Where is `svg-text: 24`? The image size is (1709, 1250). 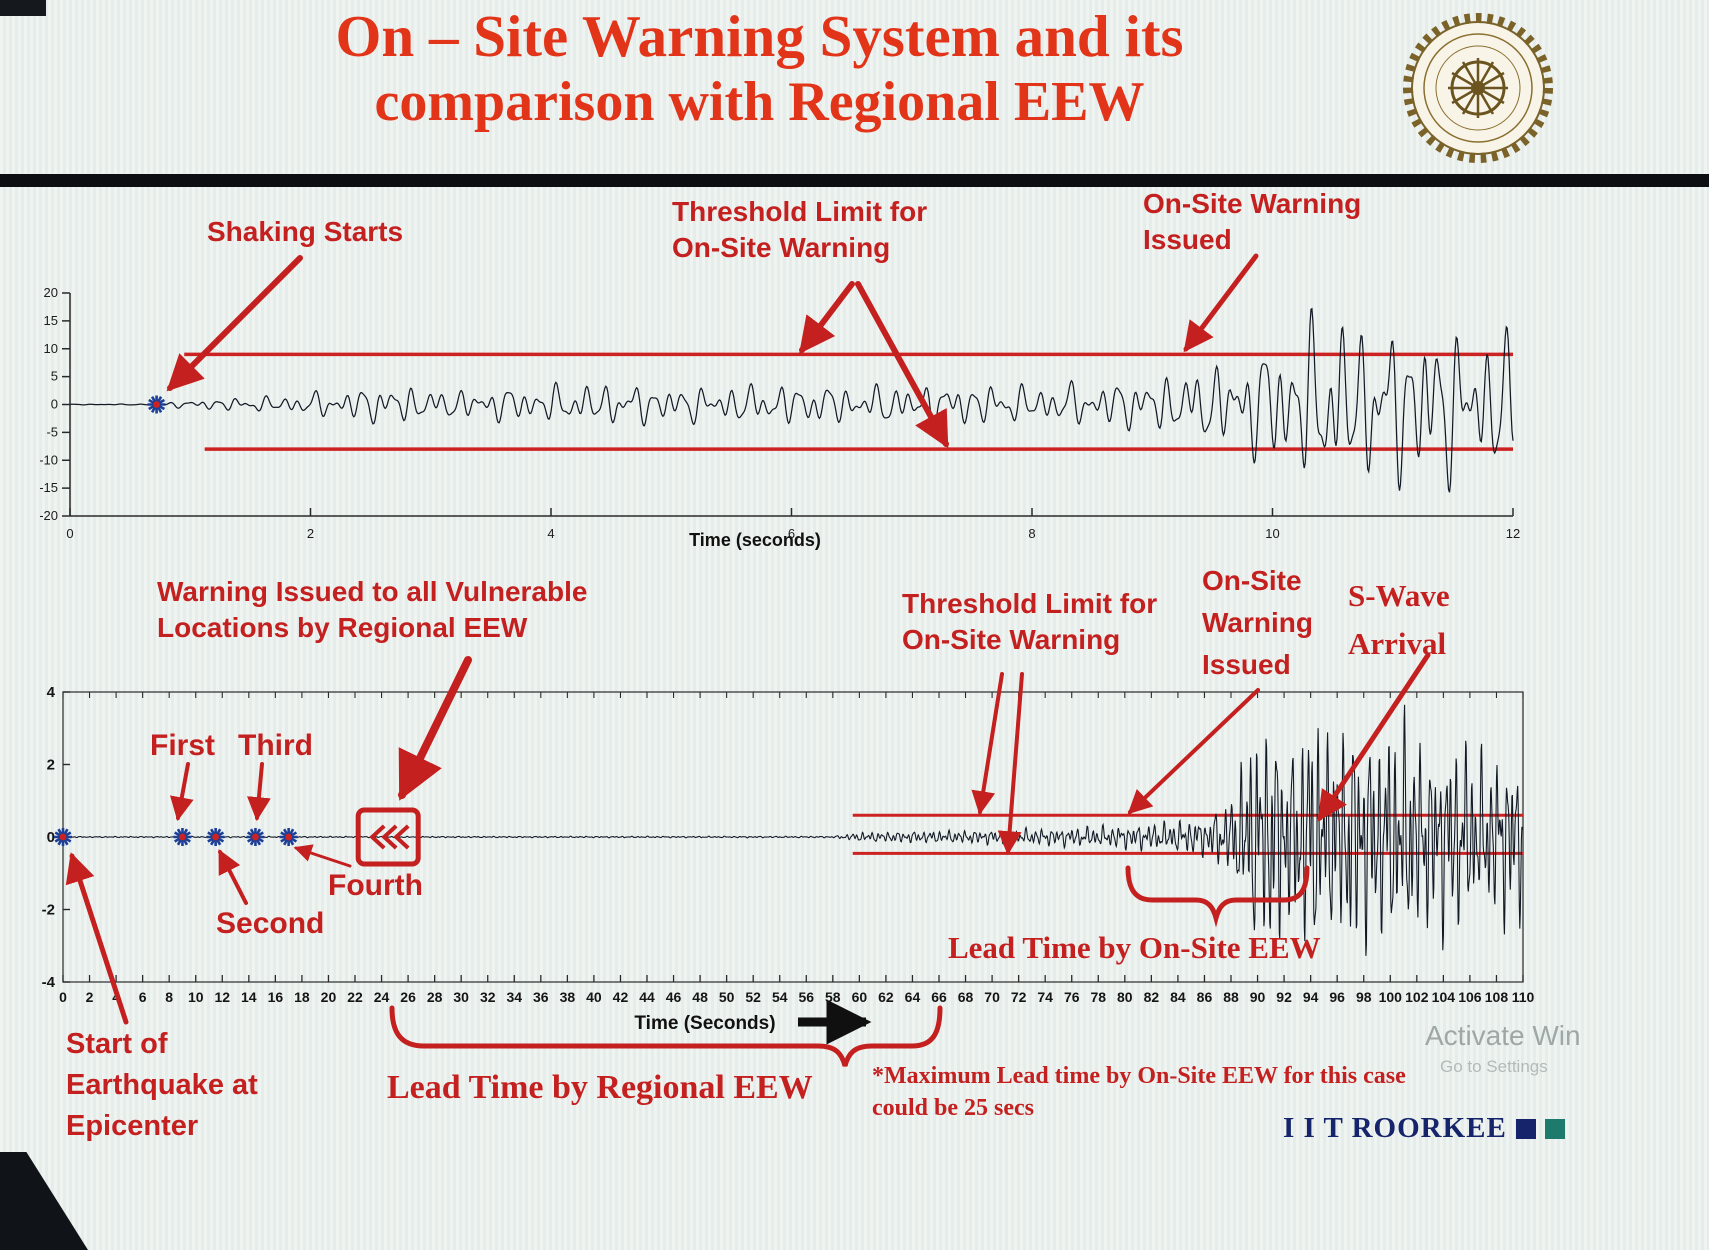
svg-text: 24 is located at coordinates (382, 997).